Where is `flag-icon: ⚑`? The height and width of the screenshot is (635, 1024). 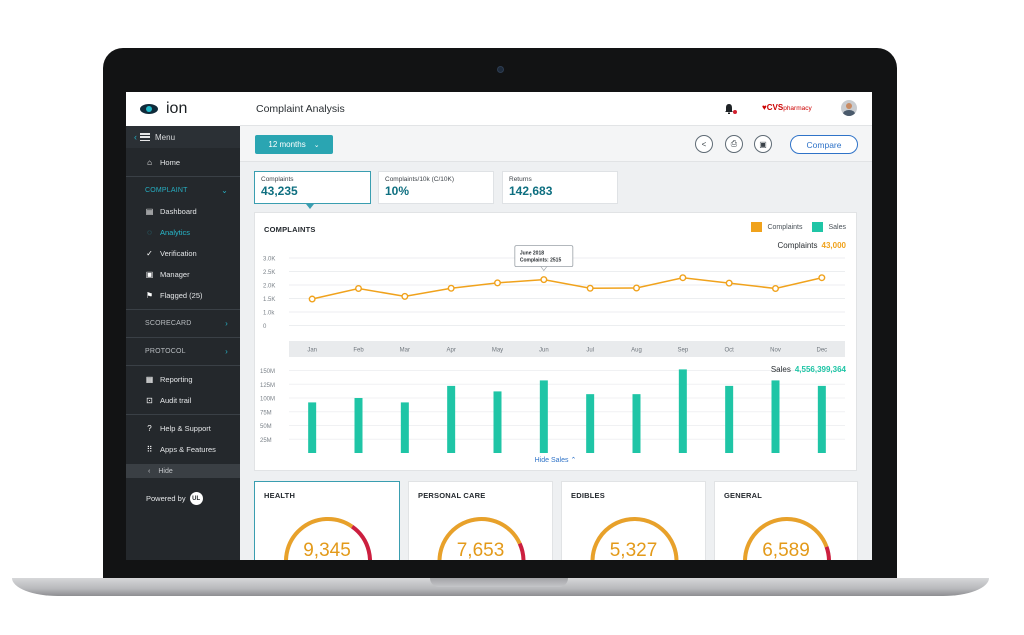
flag-icon: ⚑ is located at coordinates (149, 295).